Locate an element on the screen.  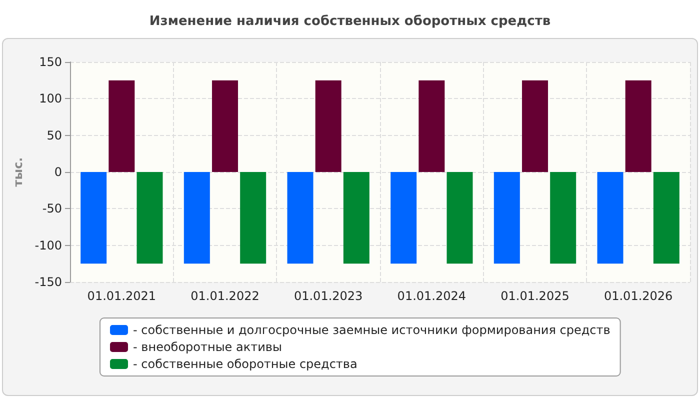
x-tick-label: 01.01.2023 is located at coordinates (328, 296).